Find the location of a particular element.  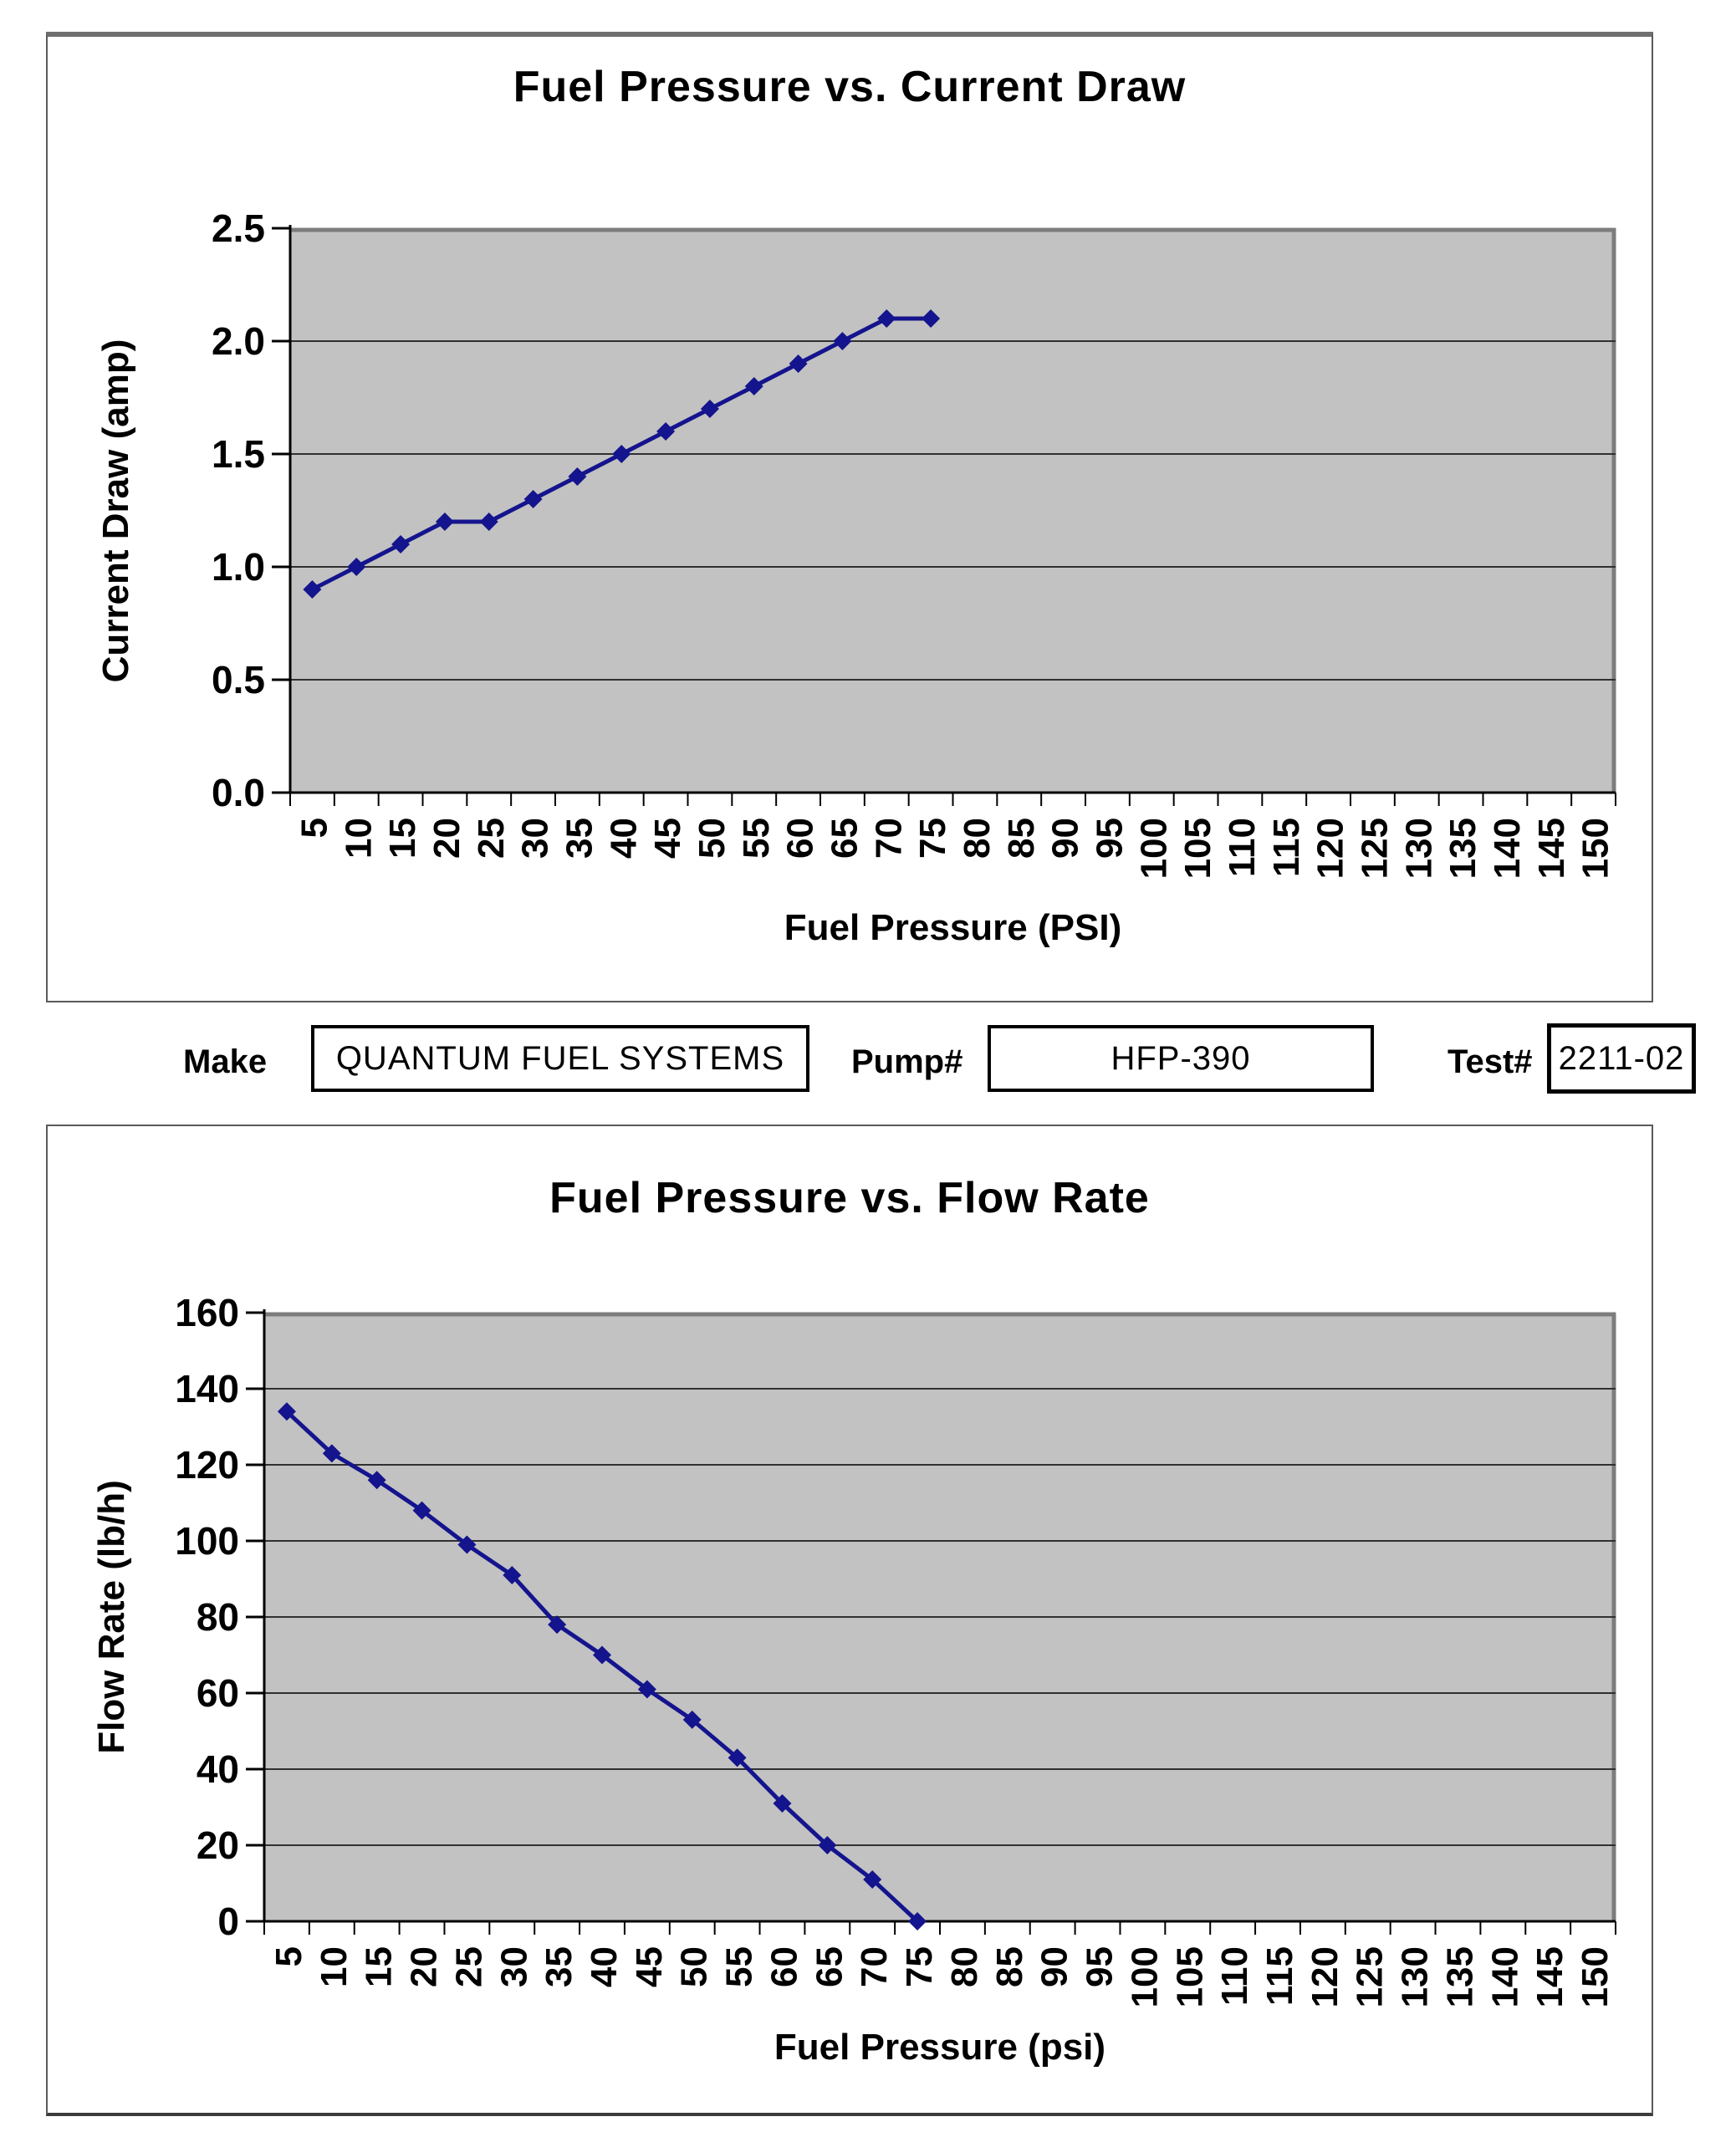

y-tick-label: 100 is located at coordinates (207, 1541).